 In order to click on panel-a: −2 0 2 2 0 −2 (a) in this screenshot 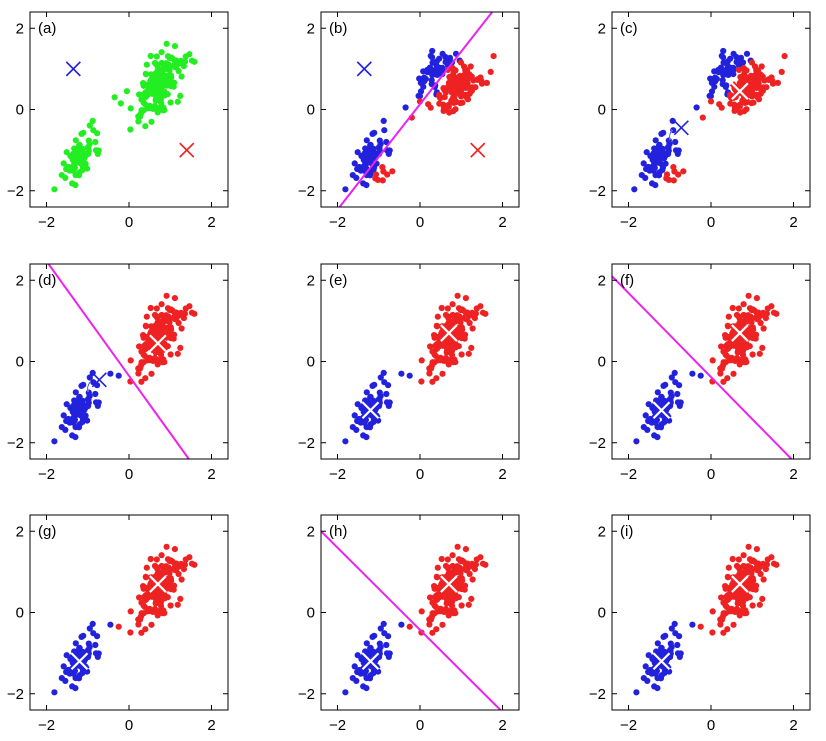, I will do `click(118, 121)`.